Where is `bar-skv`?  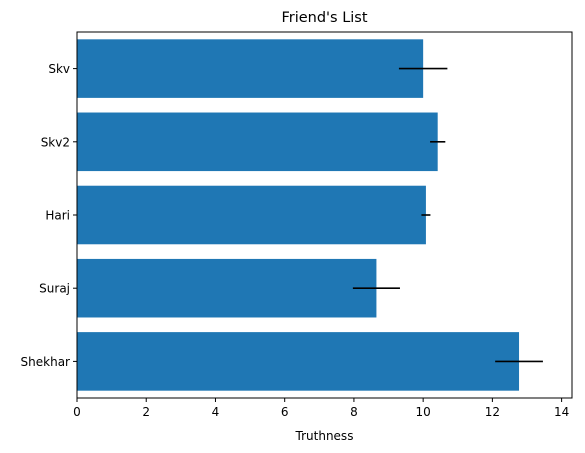
bar-skv is located at coordinates (250, 68).